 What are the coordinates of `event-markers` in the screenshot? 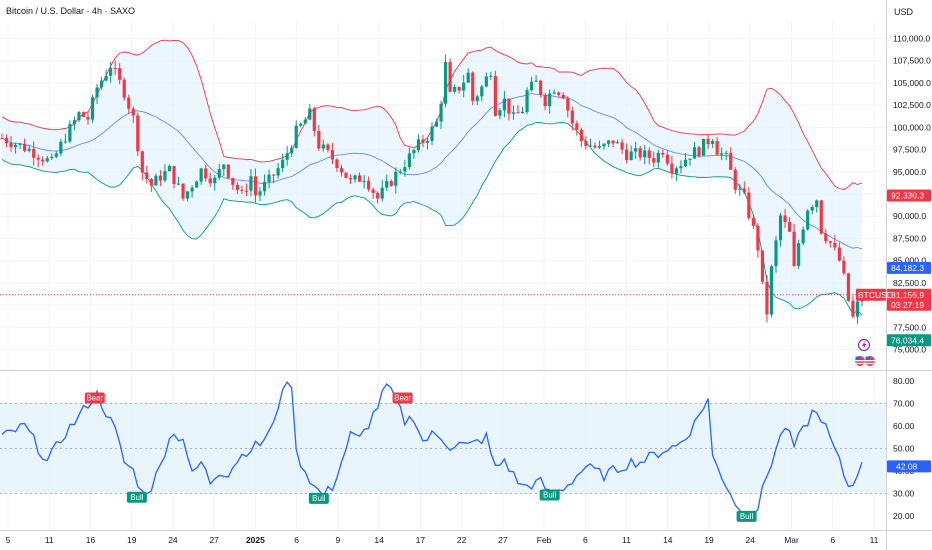 It's located at (865, 352).